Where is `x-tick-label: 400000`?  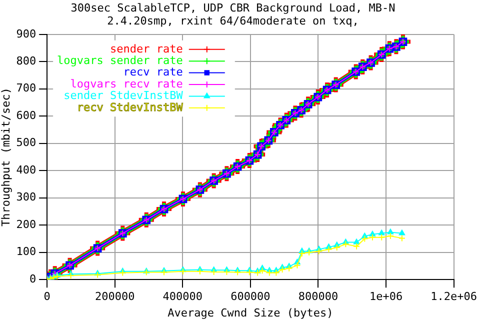
x-tick-label: 400000 is located at coordinates (182, 297).